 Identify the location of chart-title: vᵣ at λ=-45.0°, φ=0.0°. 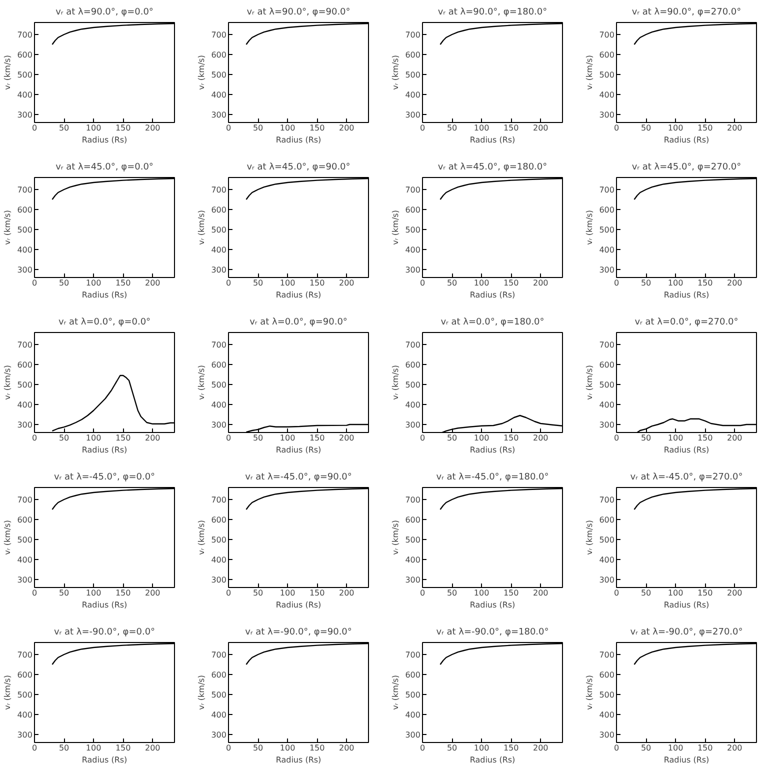
(105, 477).